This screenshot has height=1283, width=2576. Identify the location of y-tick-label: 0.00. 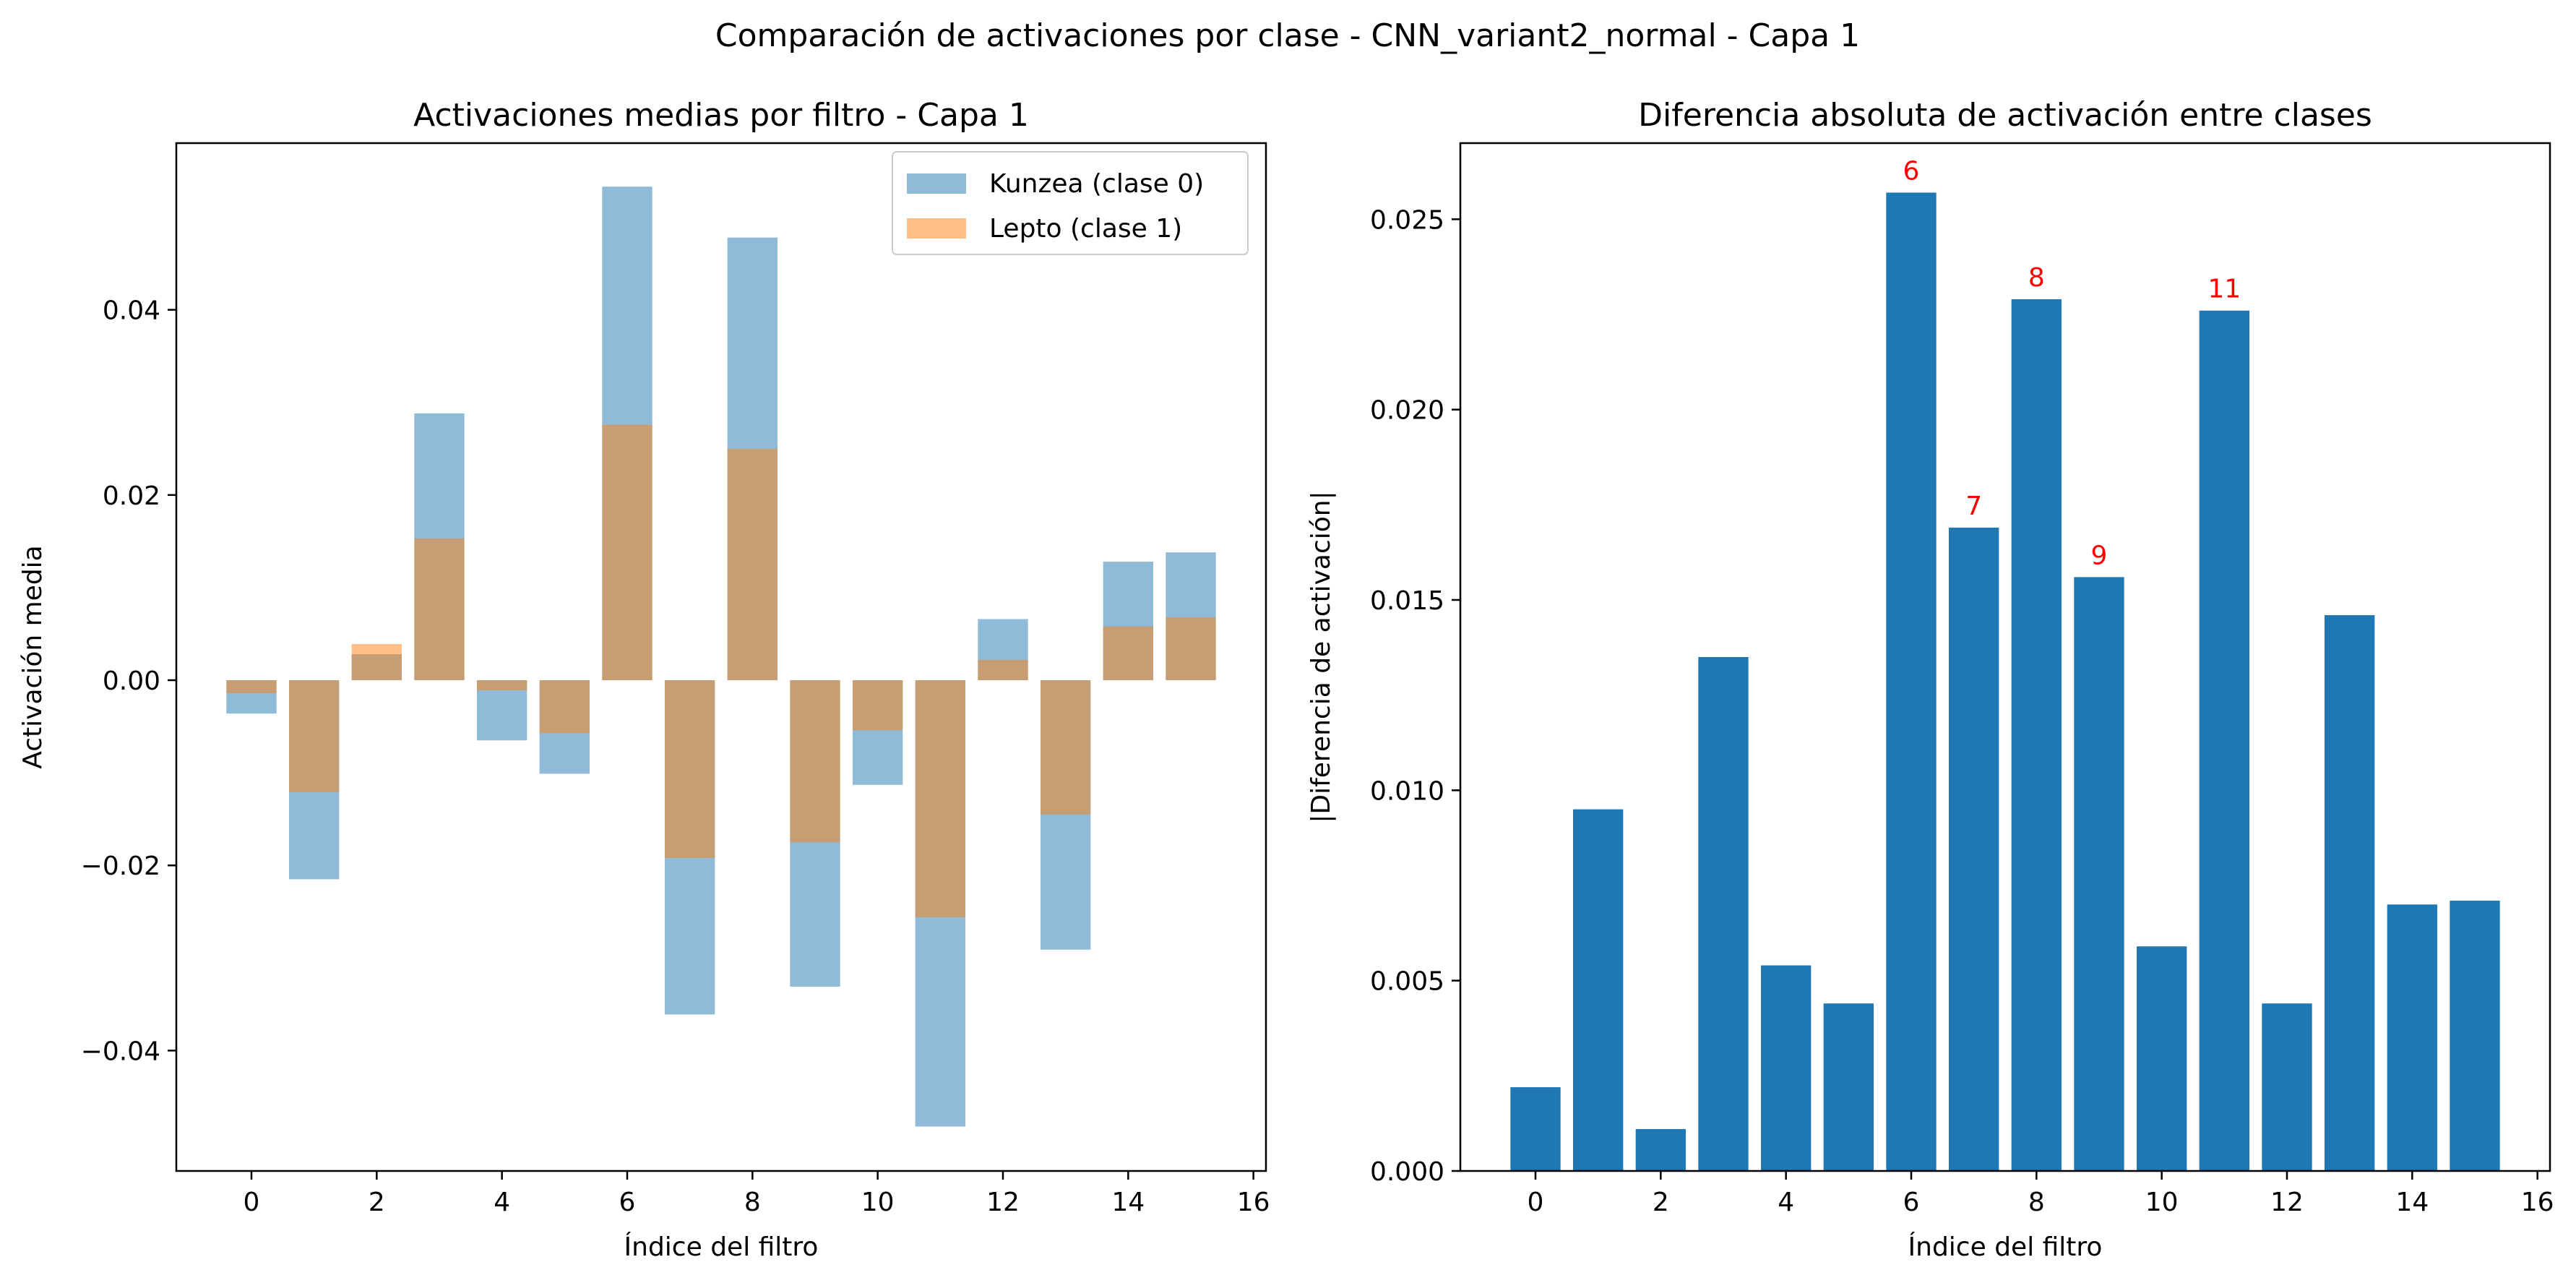
(131, 681).